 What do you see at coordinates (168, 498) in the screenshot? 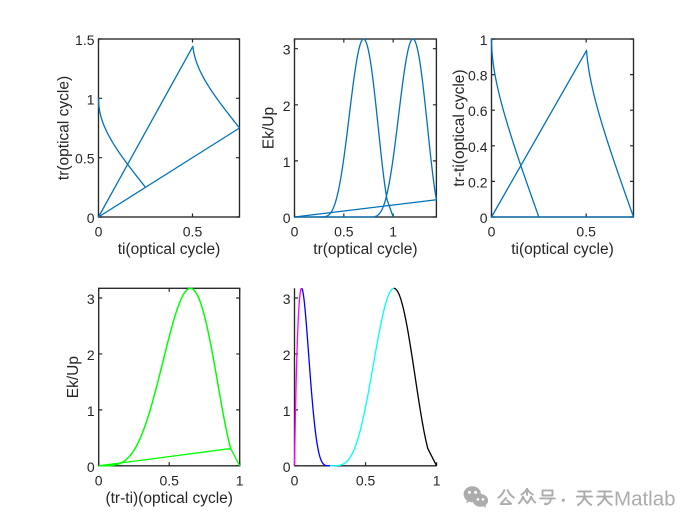
I see `svg-text: (tr-ti)(optical cycle)` at bounding box center [168, 498].